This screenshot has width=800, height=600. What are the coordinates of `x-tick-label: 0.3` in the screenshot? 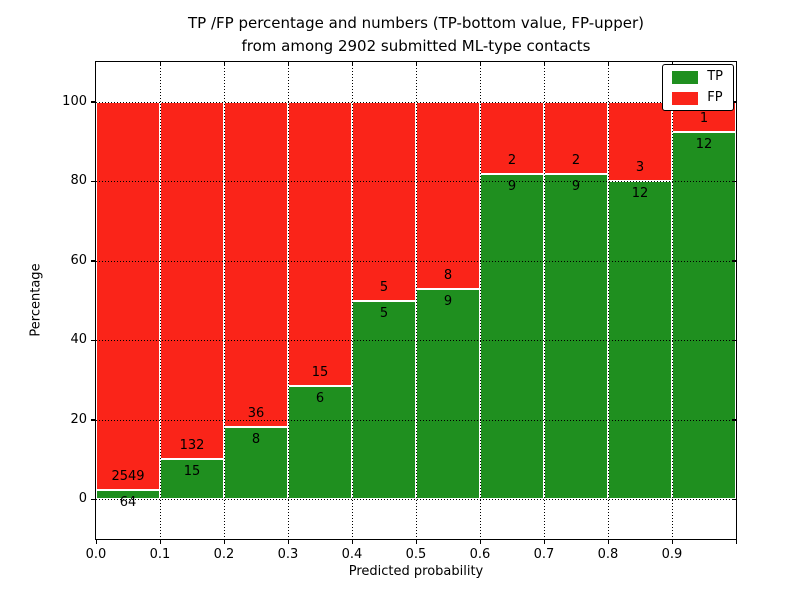 It's located at (288, 554).